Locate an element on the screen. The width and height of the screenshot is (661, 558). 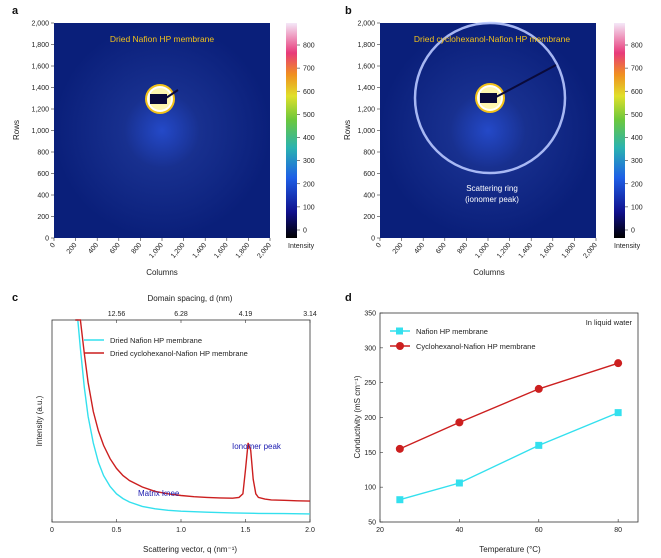
y-tick-label-a: 0 is located at coordinates (47, 239).